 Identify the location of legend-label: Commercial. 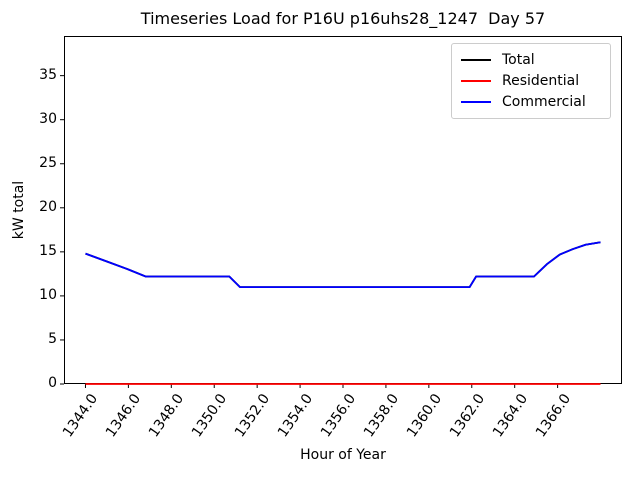
(544, 101).